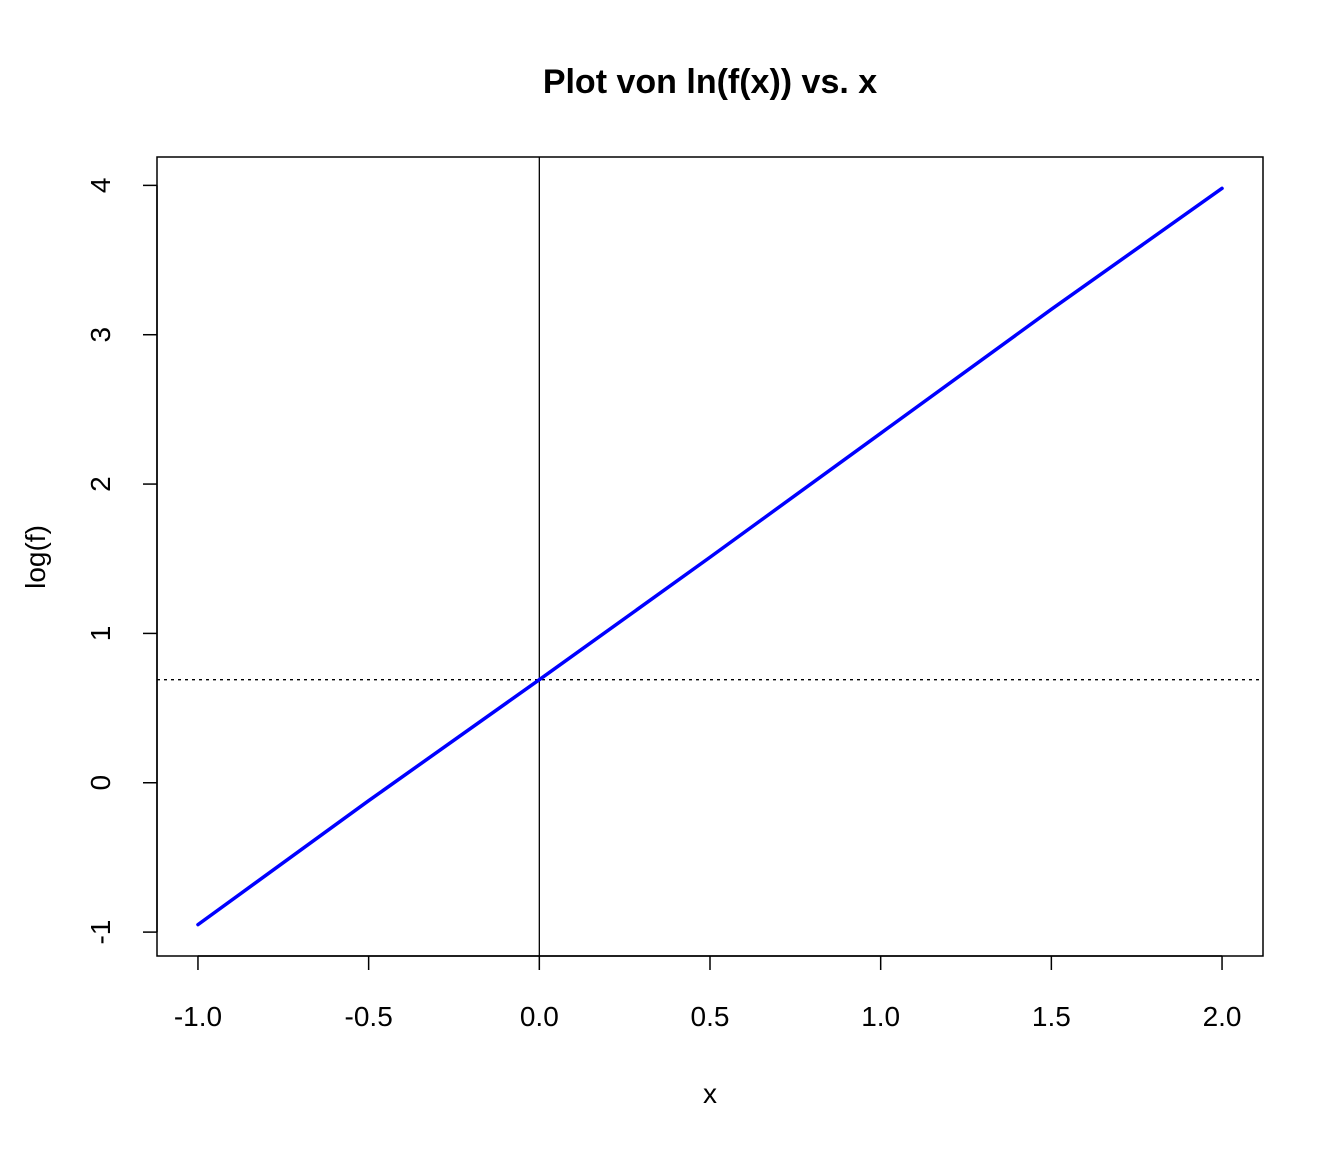 This screenshot has height=1152, width=1344. I want to click on y-tick-label: 0, so click(100, 783).